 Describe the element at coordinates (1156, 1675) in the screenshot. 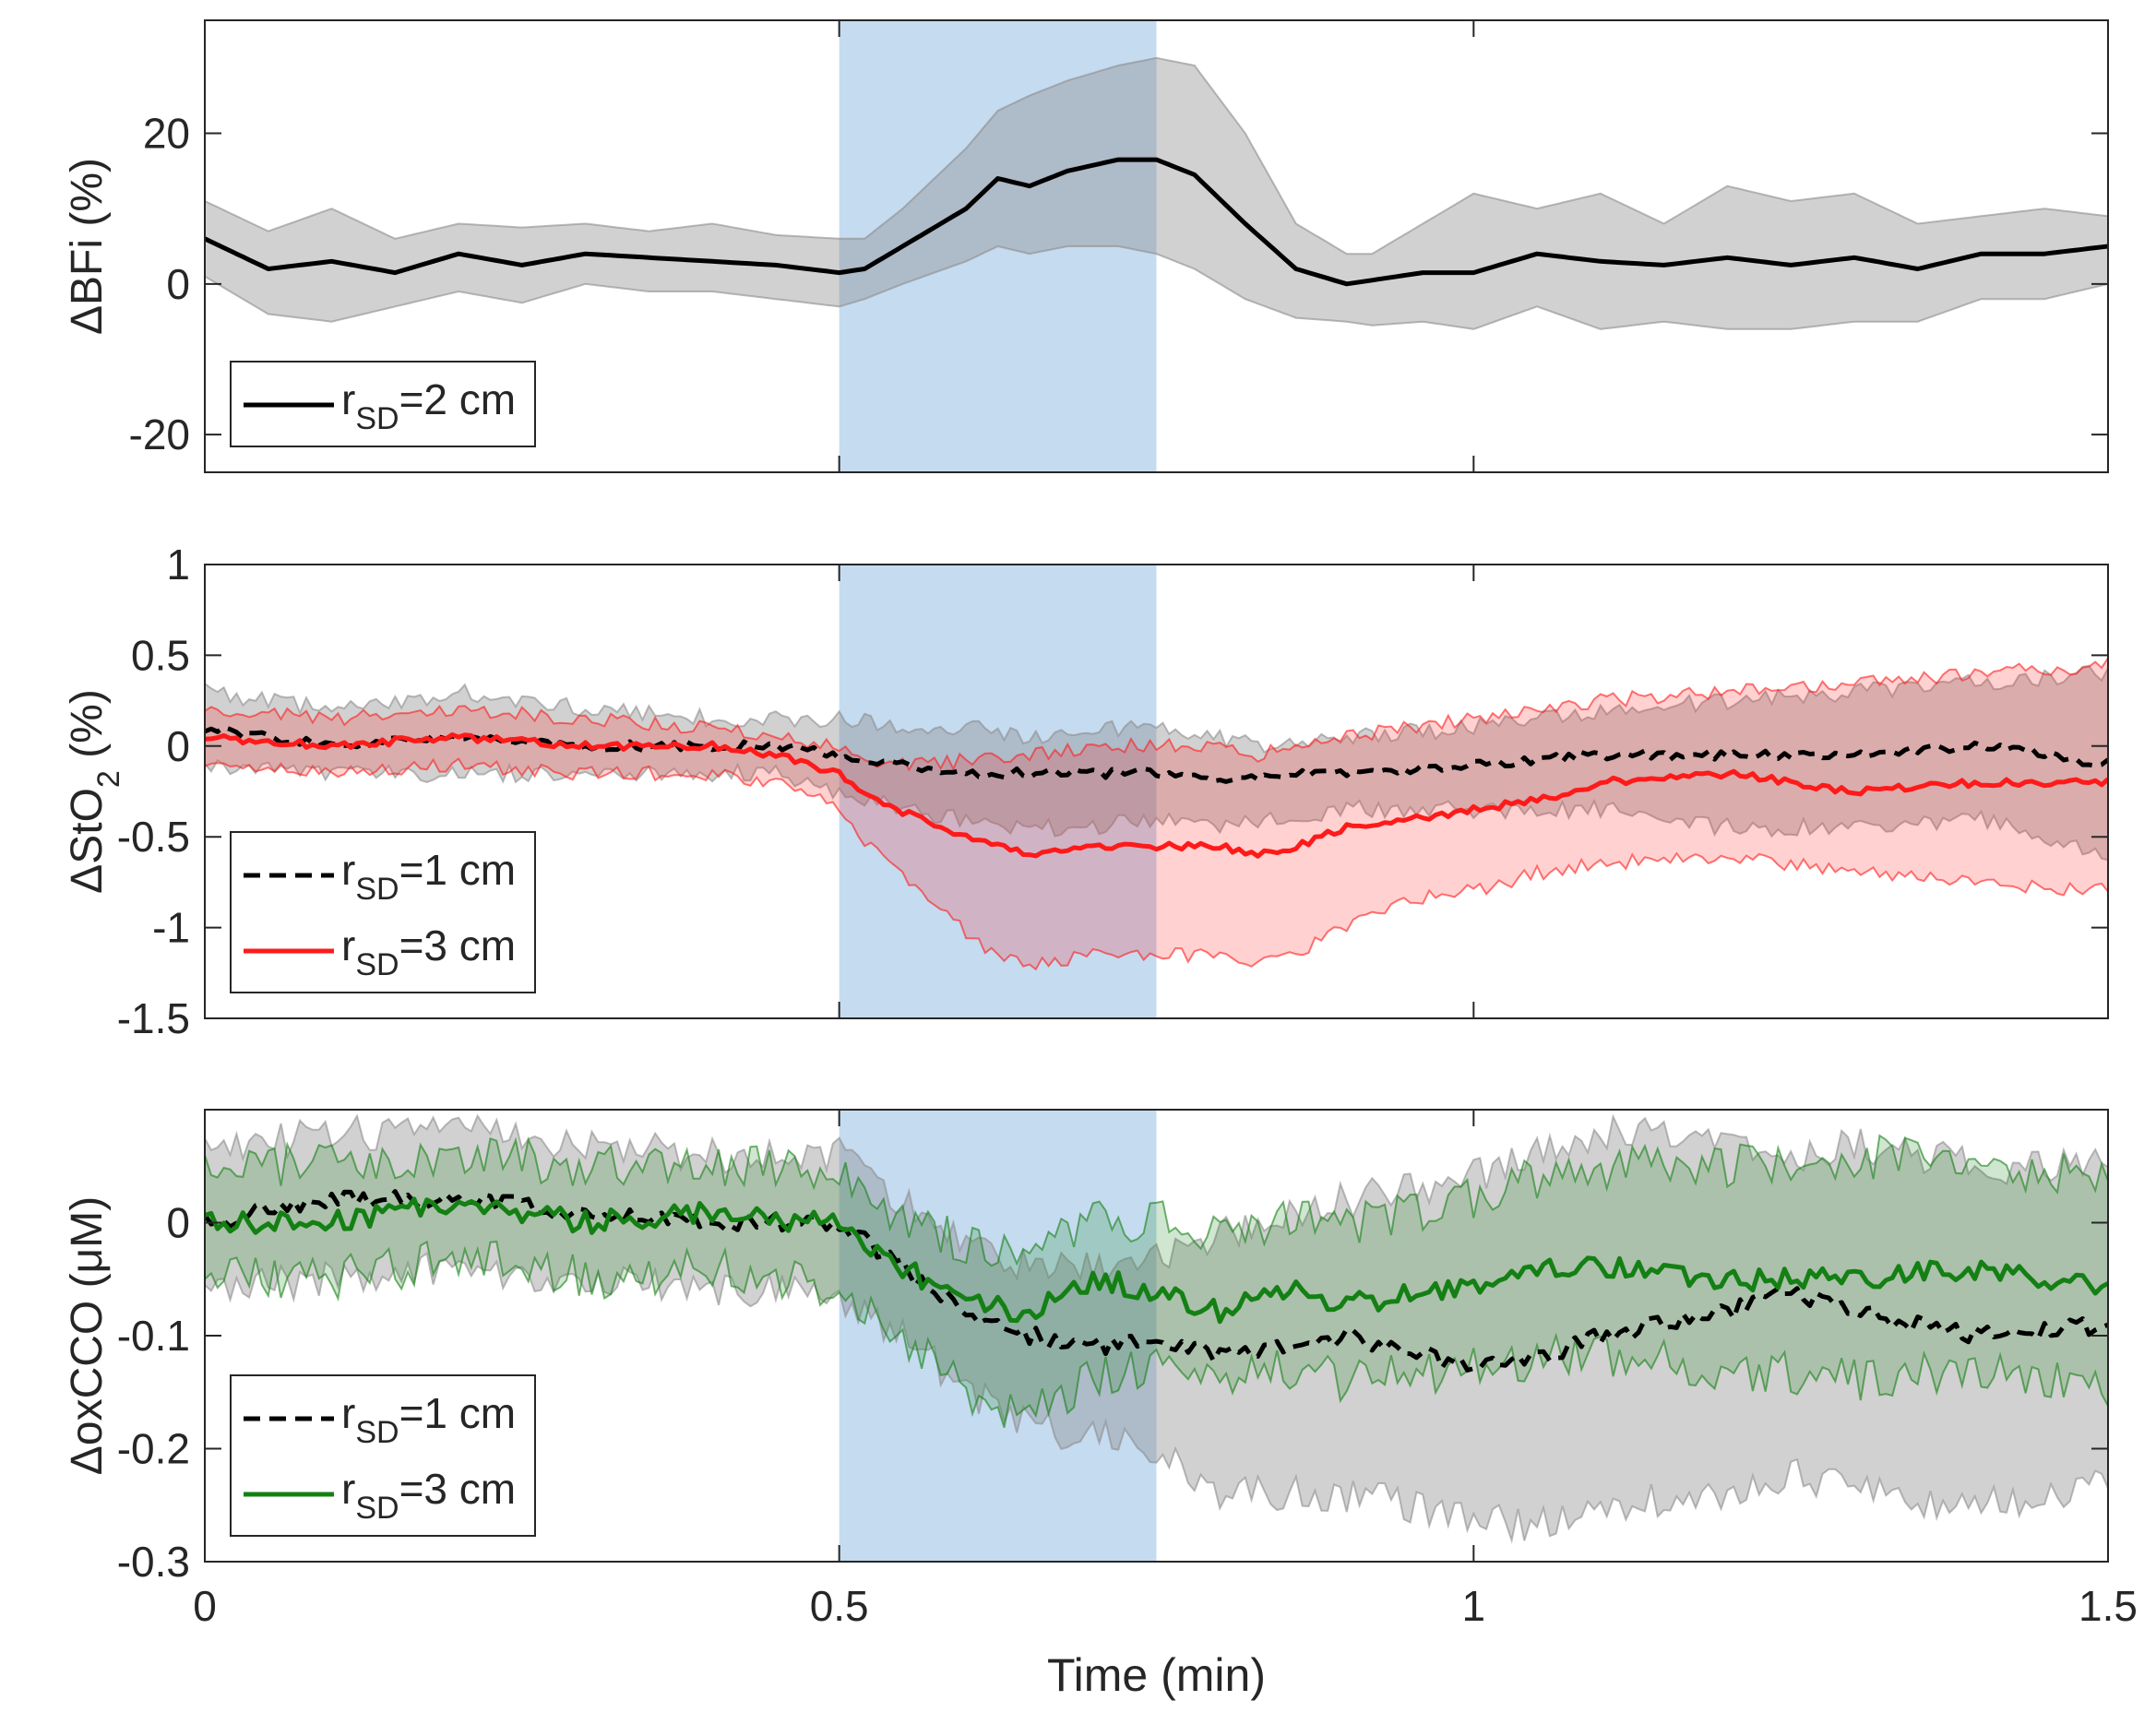

I see `x-axis-label: Time (min)` at that location.